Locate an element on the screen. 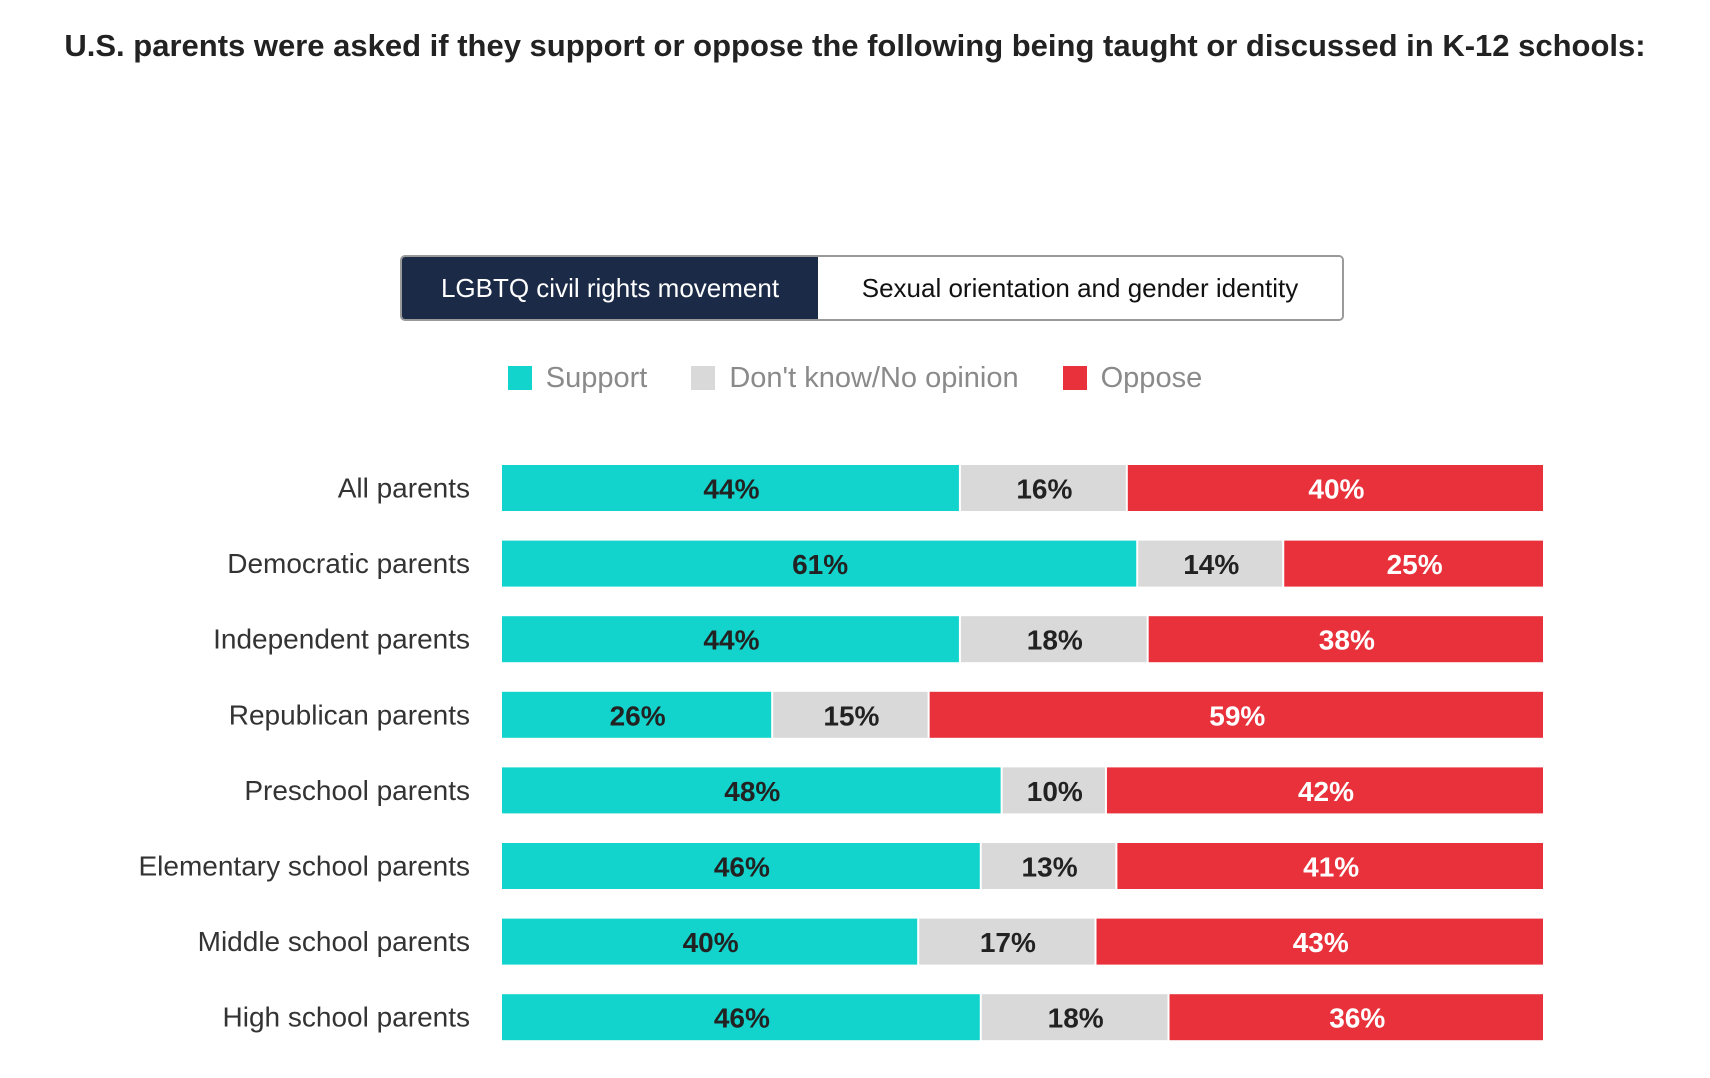 This screenshot has height=1078, width=1710. data-label: 10% is located at coordinates (1055, 791).